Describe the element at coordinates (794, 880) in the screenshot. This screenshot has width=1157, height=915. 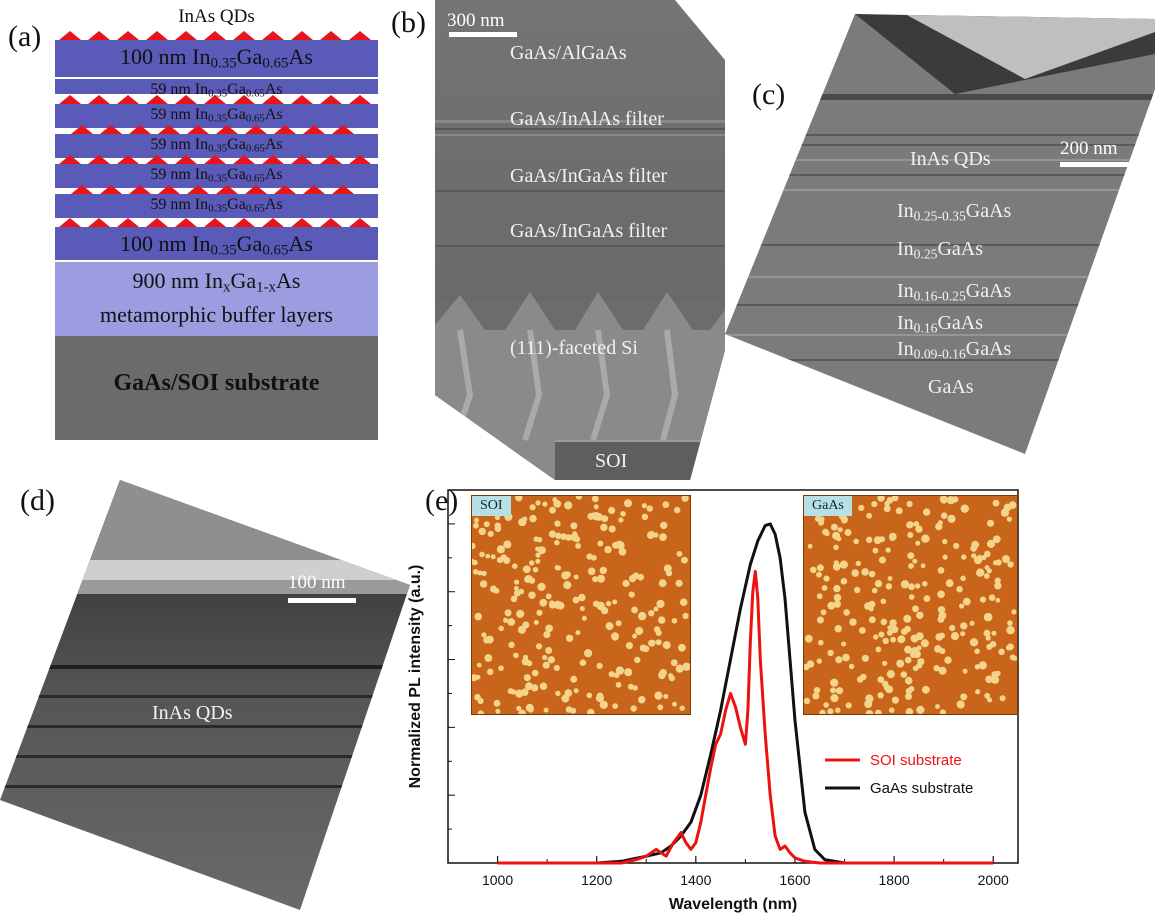
I see `x-tick-label: 1600` at that location.